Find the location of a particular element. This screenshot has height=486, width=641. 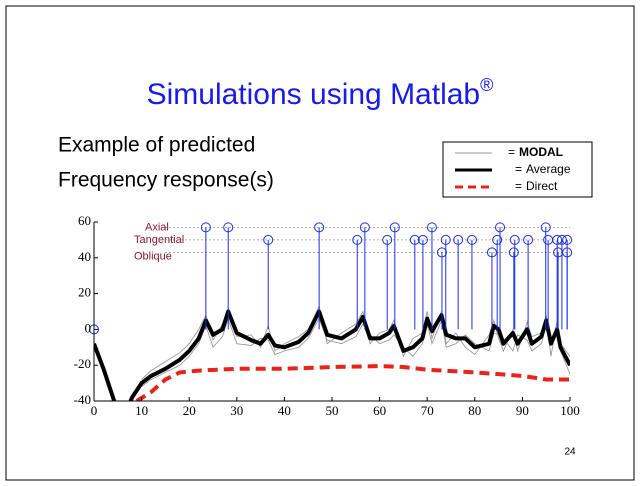

page-number: 24 is located at coordinates (570, 452).